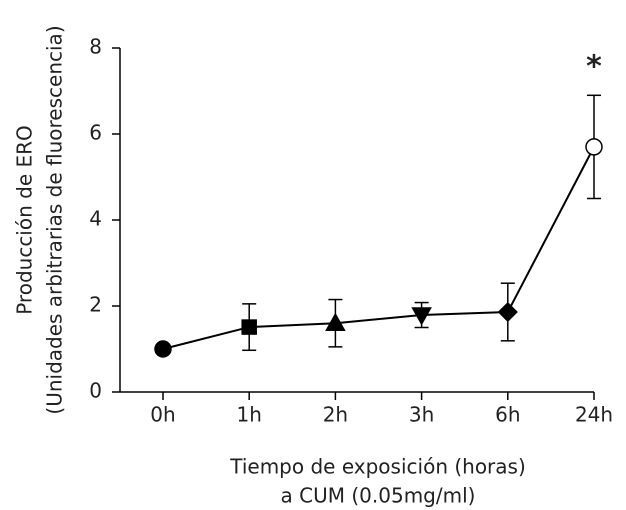 This screenshot has width=626, height=510. What do you see at coordinates (248, 415) in the screenshot?
I see `x-tick-label: 1h` at bounding box center [248, 415].